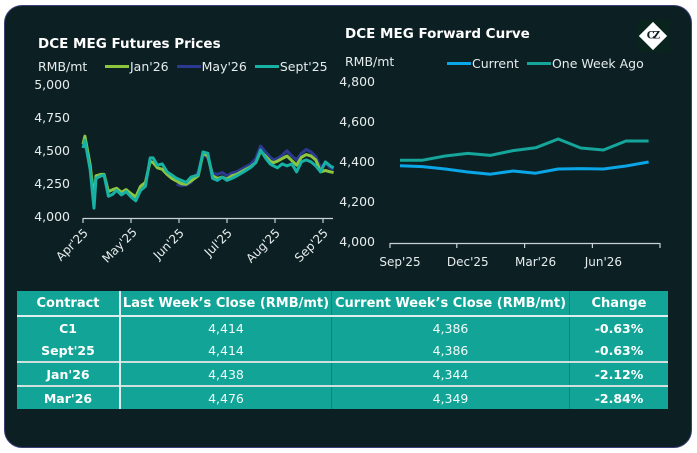 This screenshot has height=453, width=697. Describe the element at coordinates (450, 304) in the screenshot. I see `header-current-week-close: Current Week’s Close (RMB/mt)` at that location.